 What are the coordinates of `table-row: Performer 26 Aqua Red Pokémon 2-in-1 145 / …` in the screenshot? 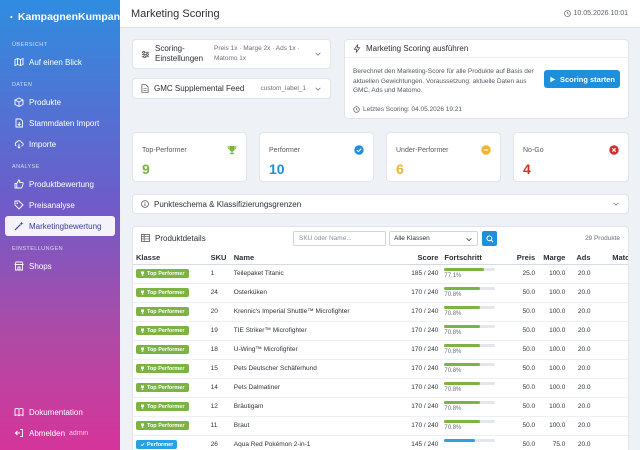 It's located at (380, 442).